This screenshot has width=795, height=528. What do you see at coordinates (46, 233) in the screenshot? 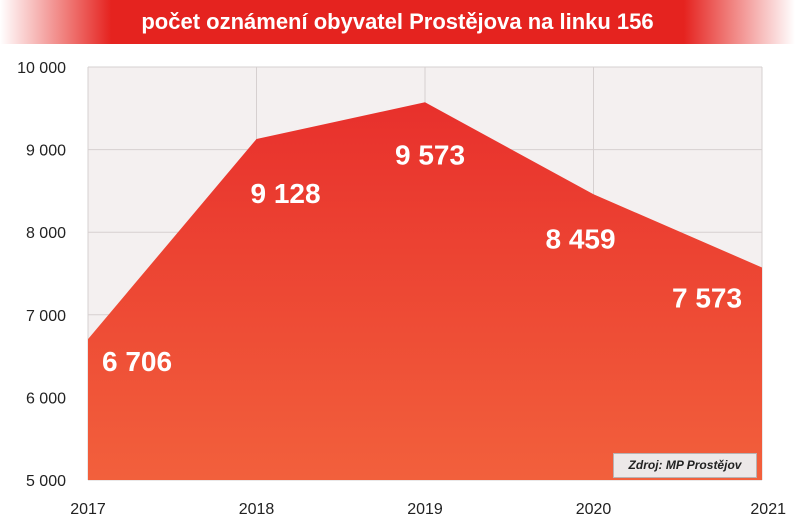
I see `y-tick-label: 8 000` at bounding box center [46, 233].